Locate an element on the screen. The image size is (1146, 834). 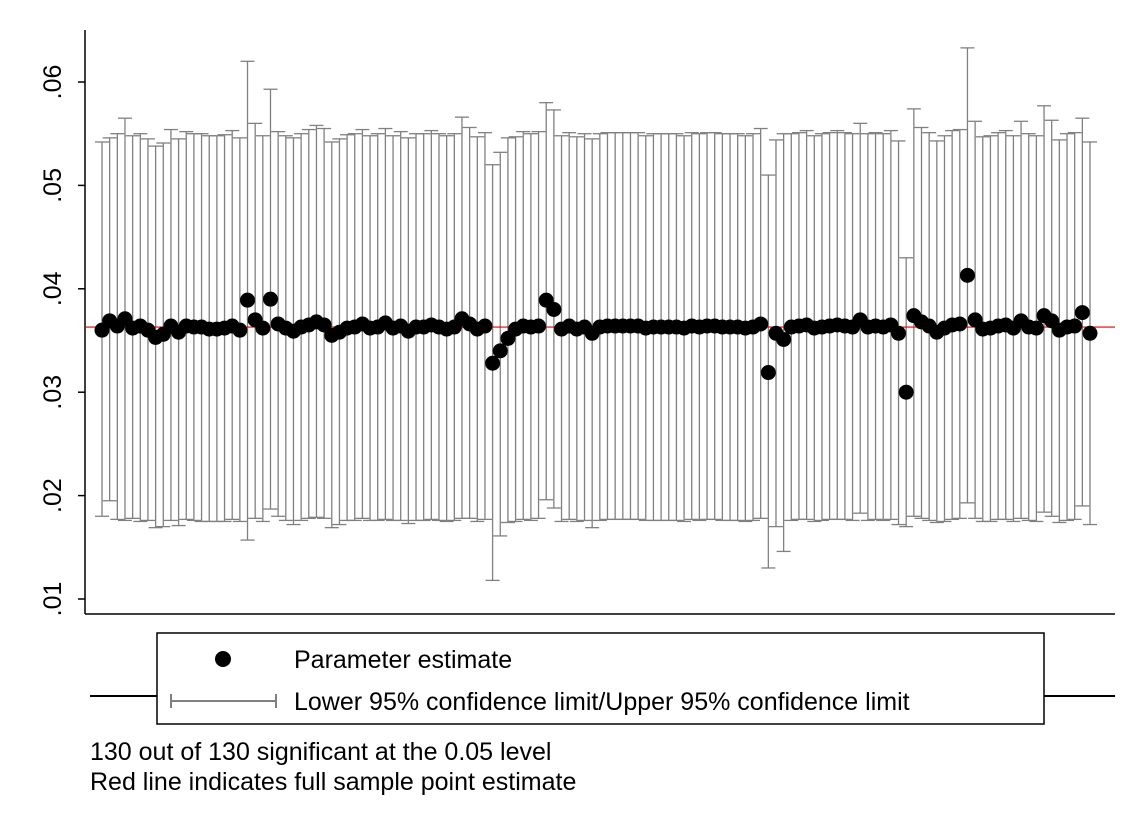
y-tick-label: .01 is located at coordinates (53, 599).